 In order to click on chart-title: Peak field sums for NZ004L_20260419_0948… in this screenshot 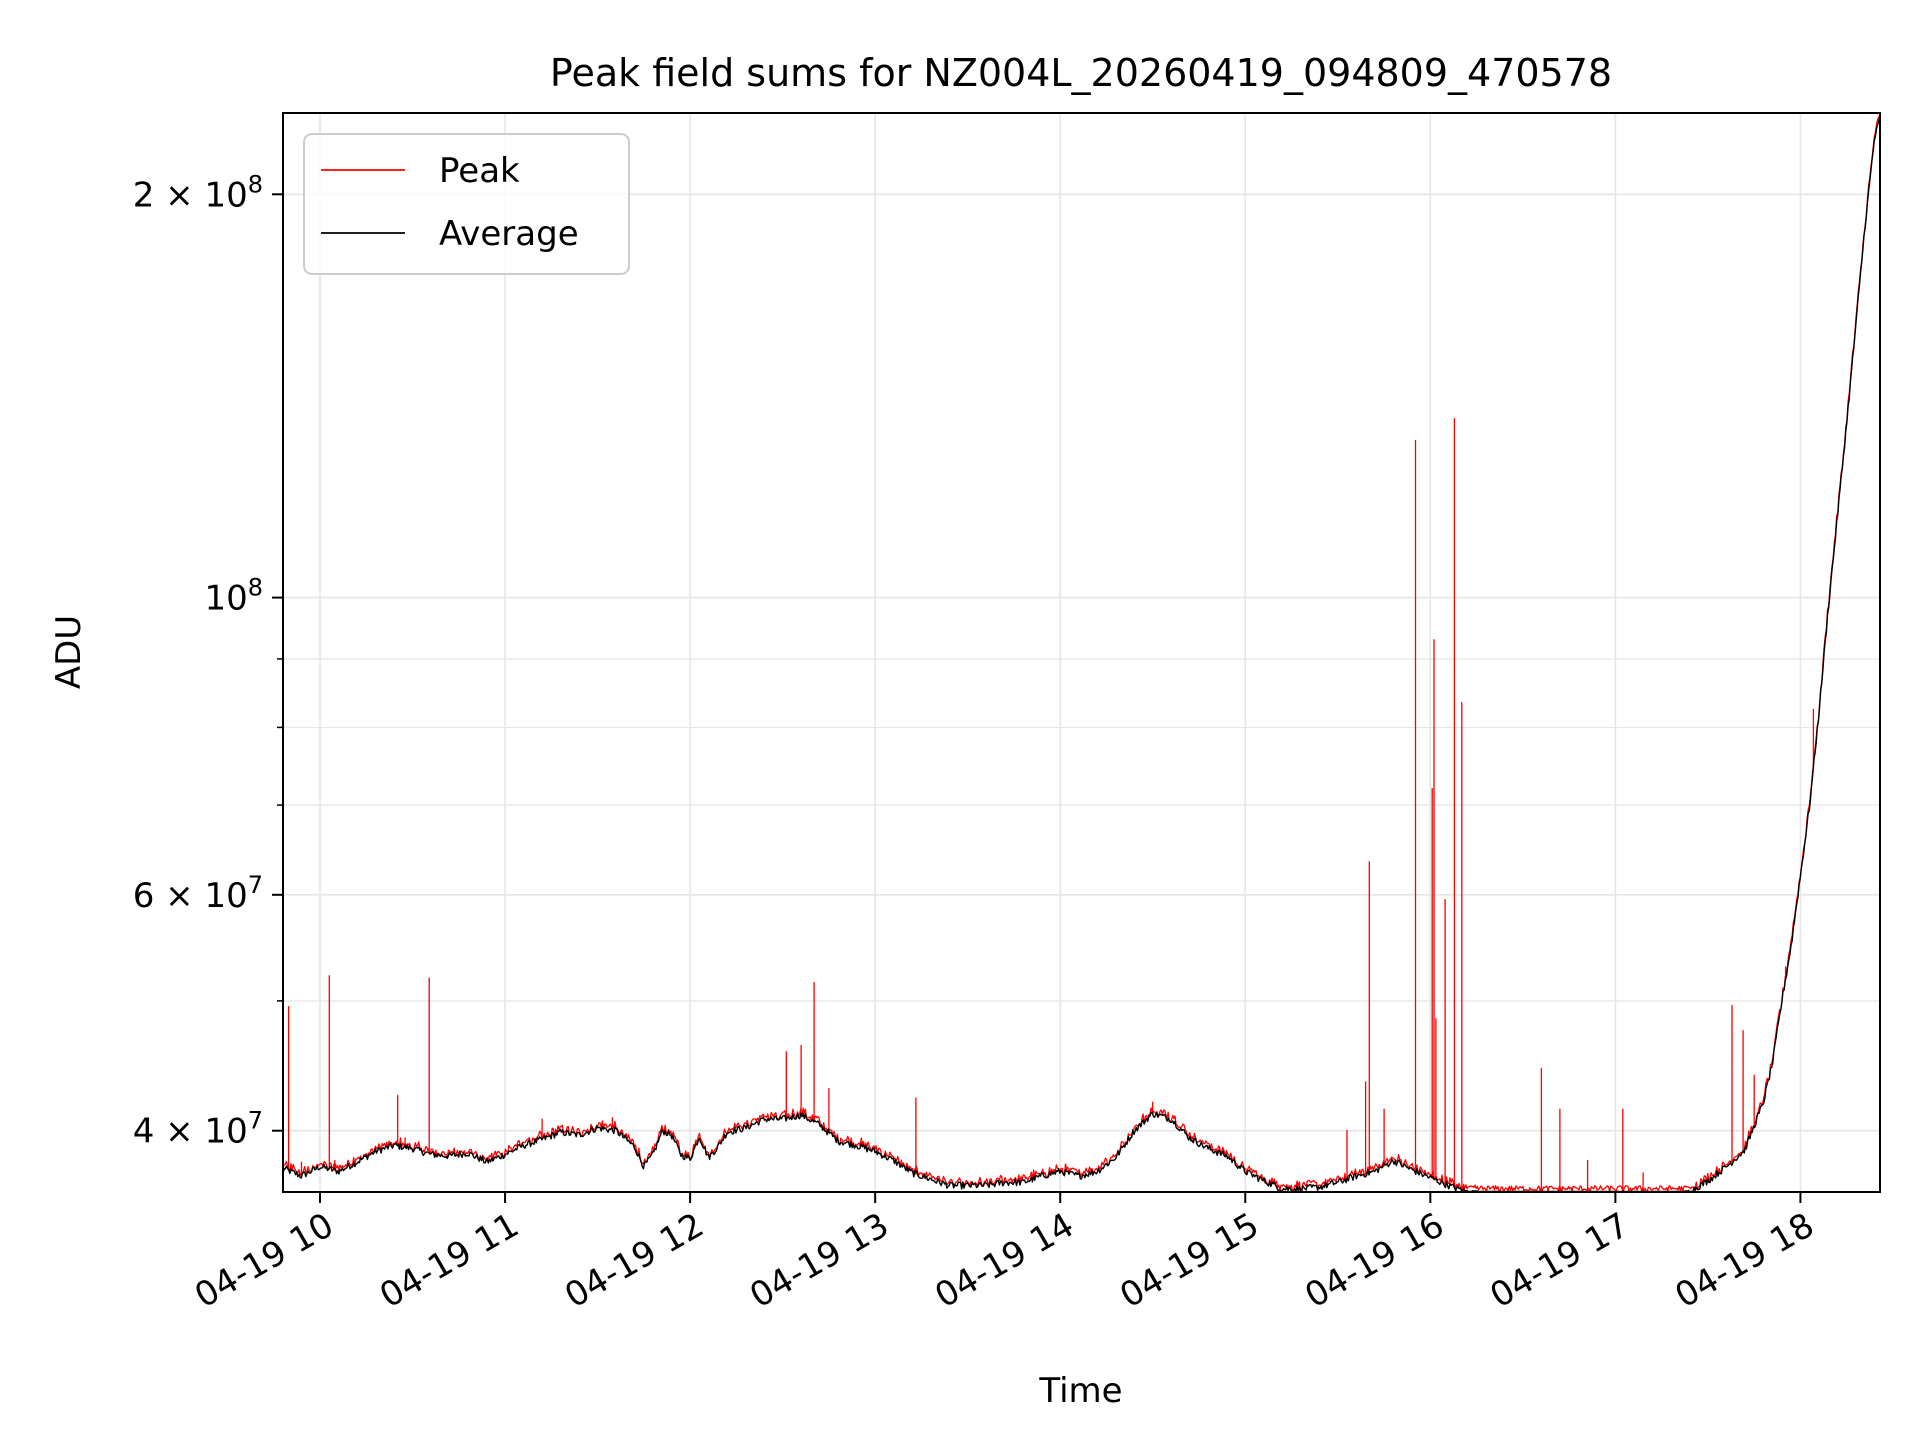, I will do `click(1081, 73)`.